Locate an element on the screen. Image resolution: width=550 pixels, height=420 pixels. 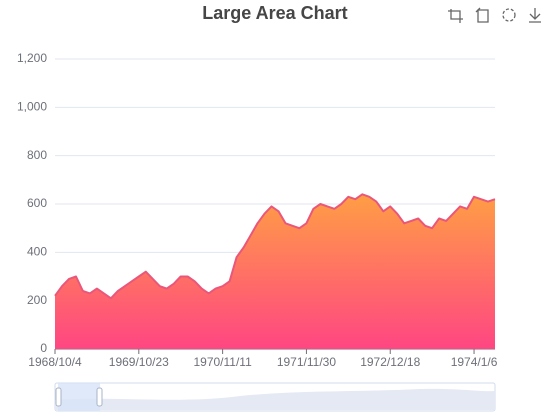
x-tick-label: 1968/10/4 is located at coordinates (55, 362).